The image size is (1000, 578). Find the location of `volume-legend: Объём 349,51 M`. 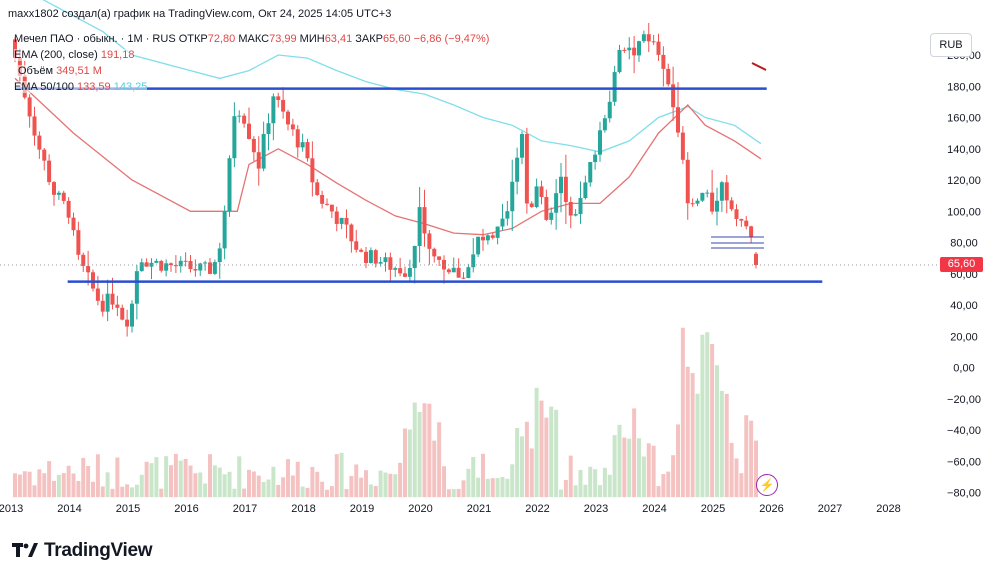

volume-legend: Объём 349,51 M is located at coordinates (60, 71).